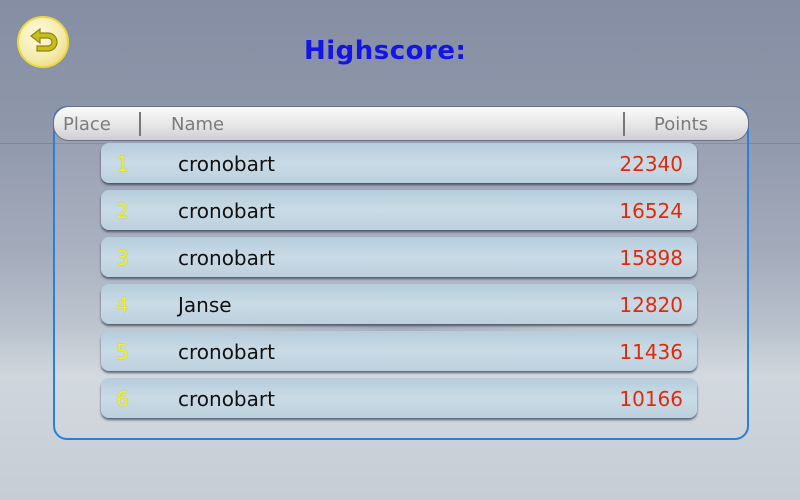  I want to click on row-points: 12820, so click(651, 305).